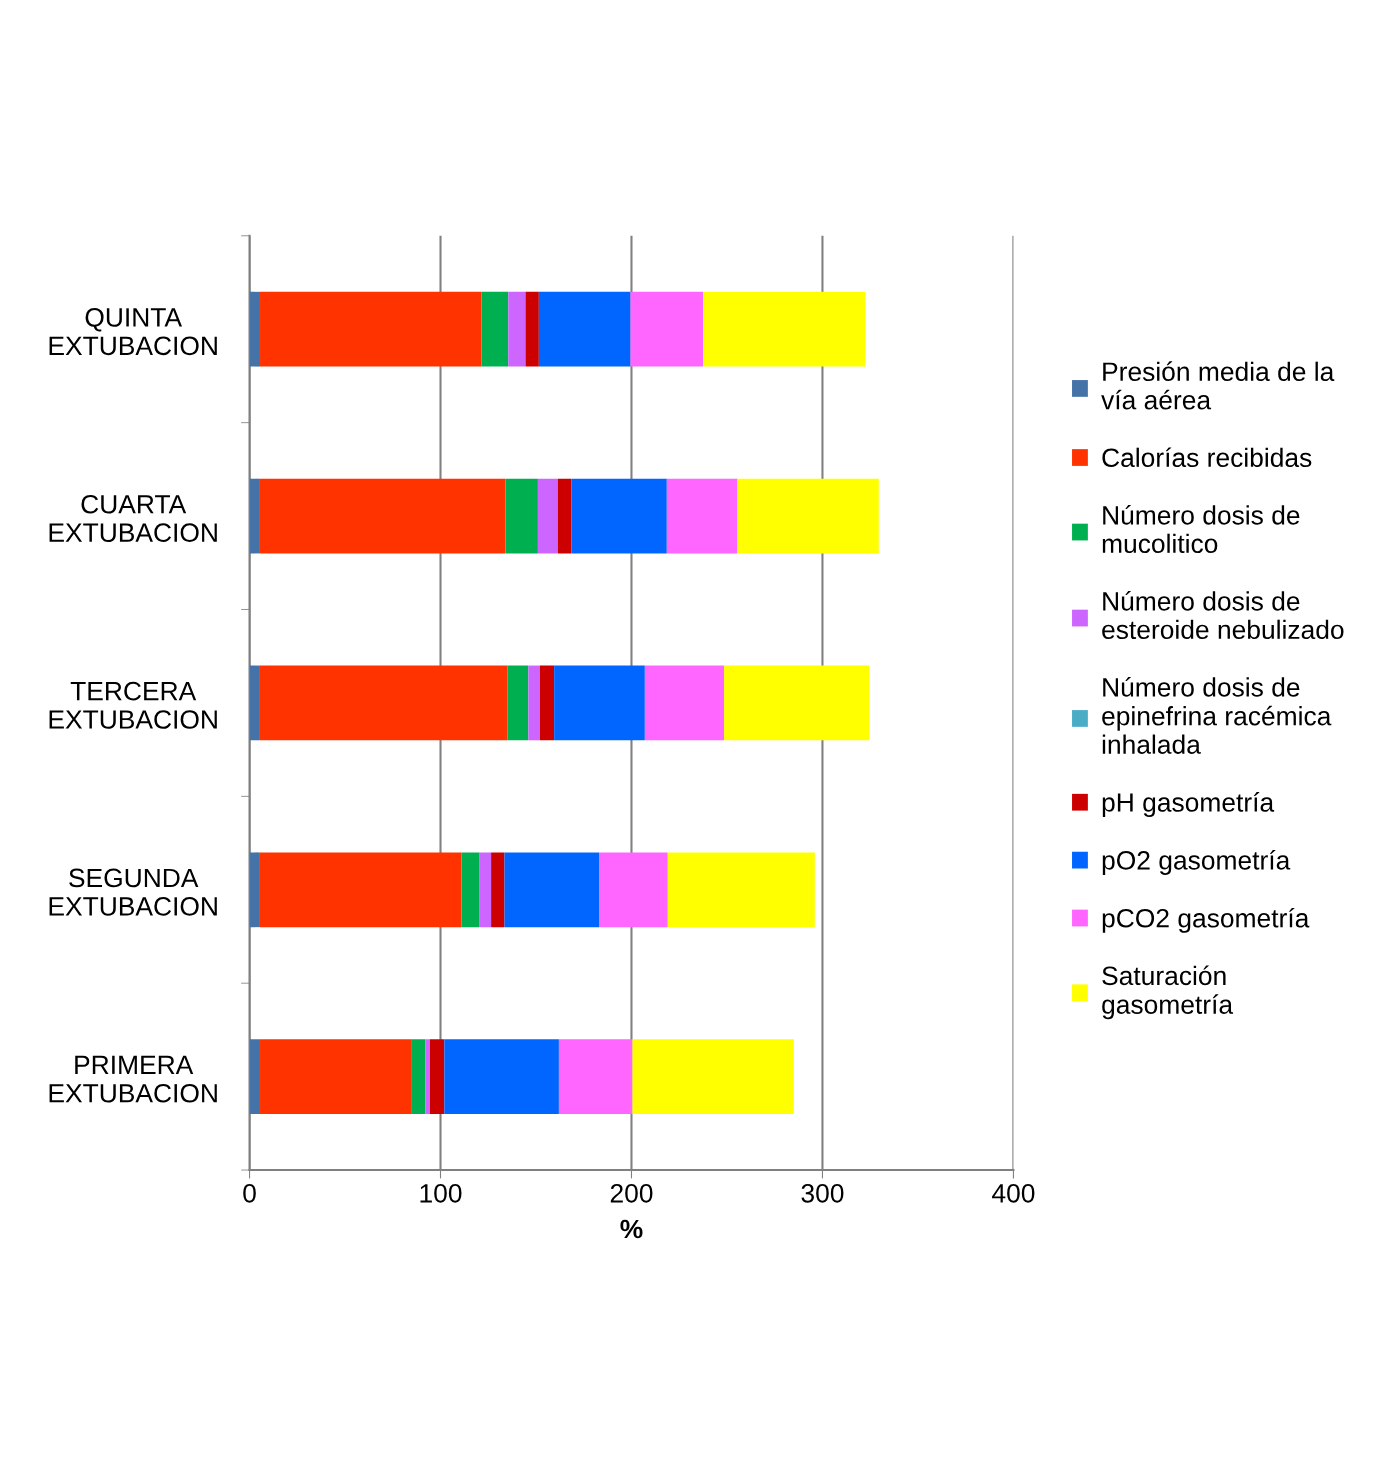  I want to click on legend-label: Número dosis de esteroide nebulizado, so click(1223, 615).